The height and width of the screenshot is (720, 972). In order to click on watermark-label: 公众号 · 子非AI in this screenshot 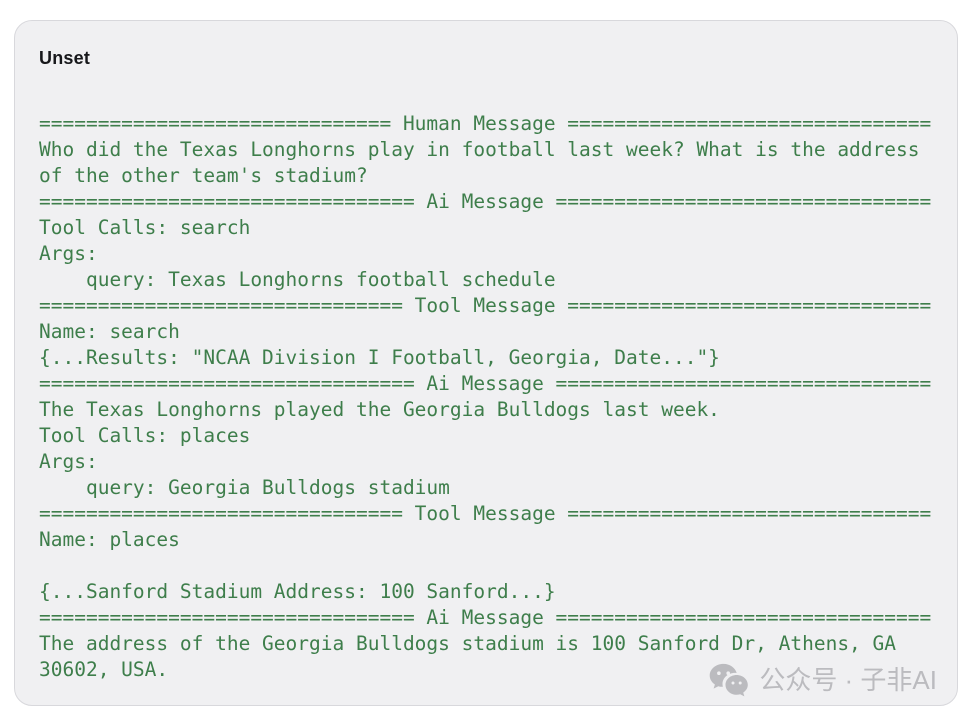, I will do `click(848, 680)`.